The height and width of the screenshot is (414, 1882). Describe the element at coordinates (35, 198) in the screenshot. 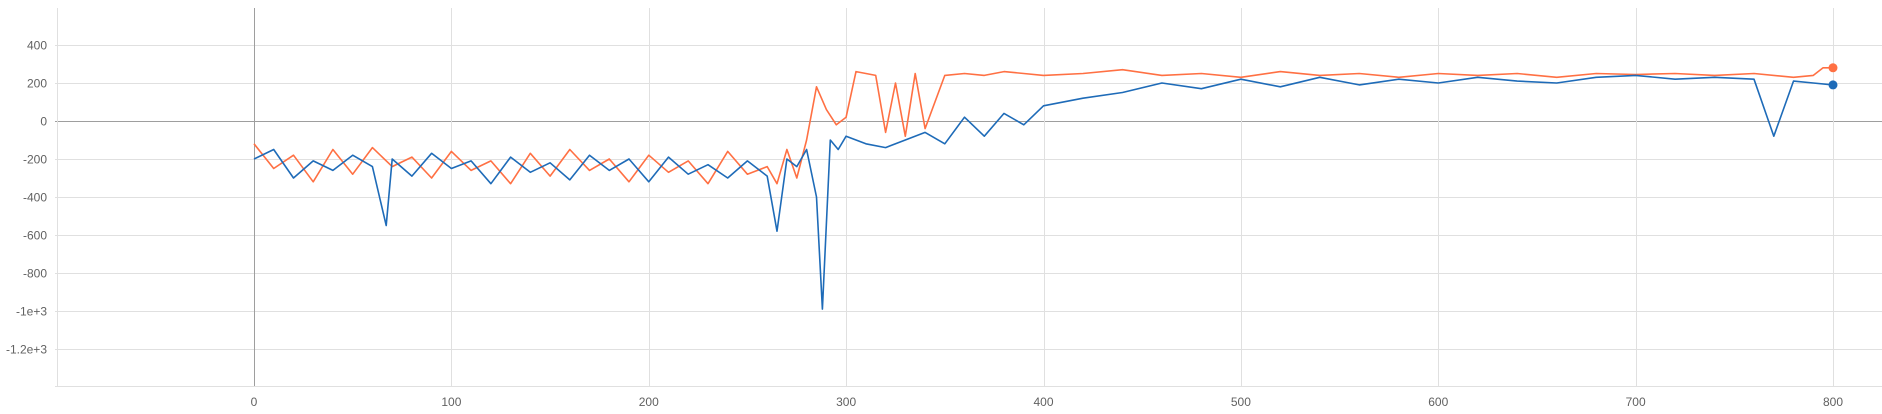

I see `y-tick-label: -400` at that location.